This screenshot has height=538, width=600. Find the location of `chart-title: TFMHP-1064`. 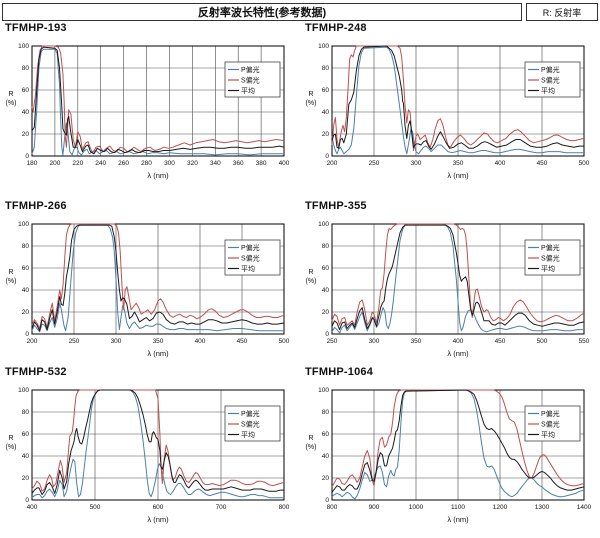

chart-title: TFMHP-1064 is located at coordinates (339, 372).